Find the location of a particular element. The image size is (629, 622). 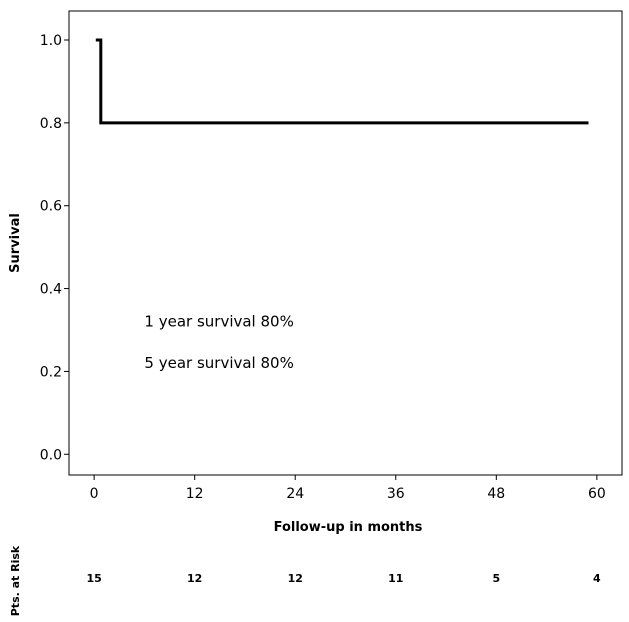

x-axis-title: Follow-up in months is located at coordinates (348, 527).